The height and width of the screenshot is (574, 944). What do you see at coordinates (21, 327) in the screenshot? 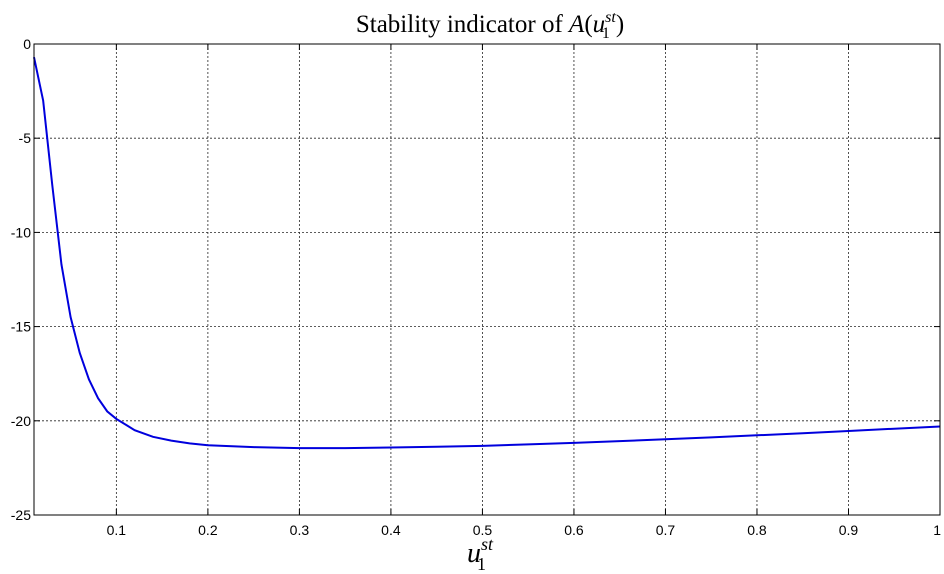
I see `y-tick-label: -15` at bounding box center [21, 327].